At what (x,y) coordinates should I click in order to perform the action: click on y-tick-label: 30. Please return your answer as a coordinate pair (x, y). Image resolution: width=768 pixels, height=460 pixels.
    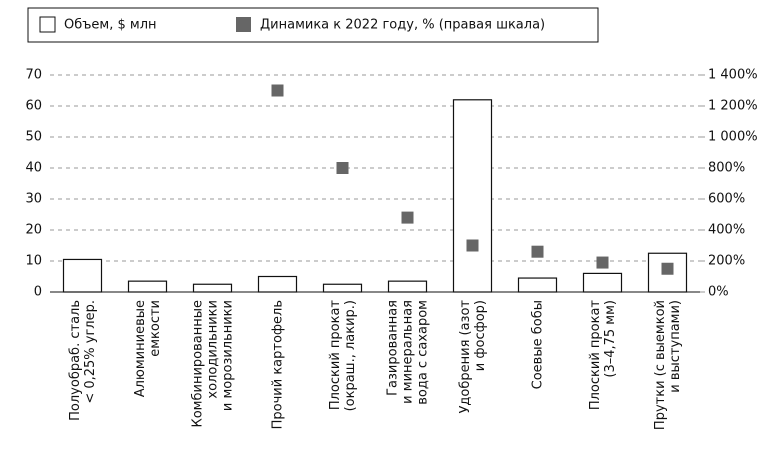
    Looking at the image, I should click on (33, 199).